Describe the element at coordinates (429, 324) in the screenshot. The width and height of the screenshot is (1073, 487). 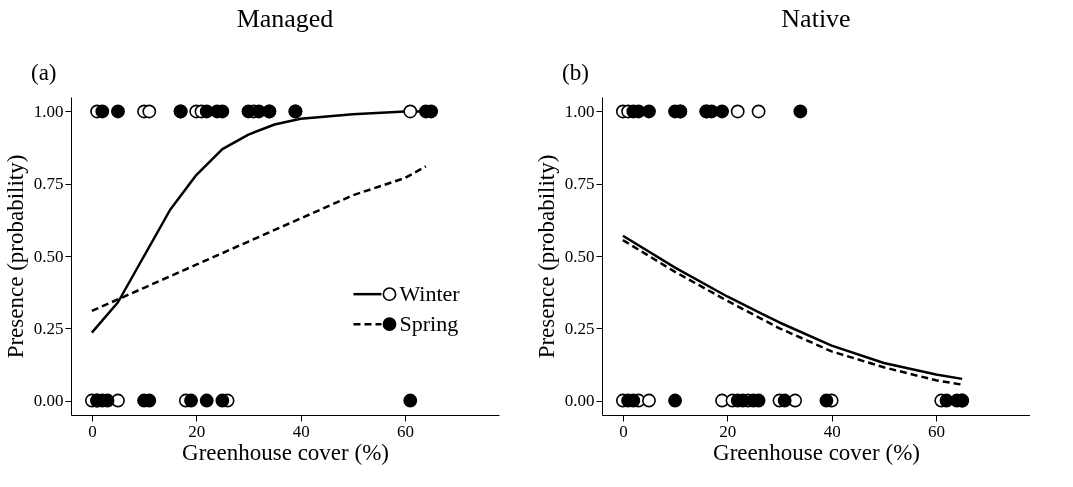
I see `legend-label: Spring` at that location.